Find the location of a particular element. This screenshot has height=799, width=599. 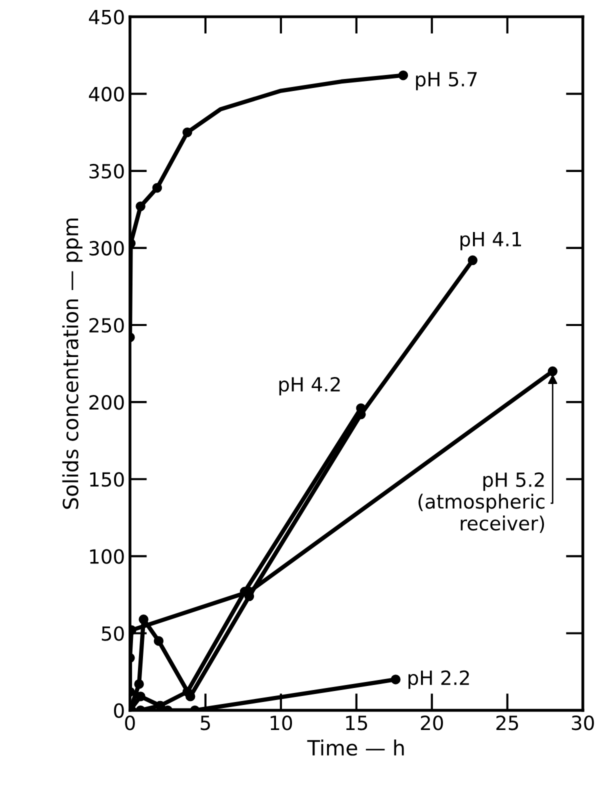

y-tick-label: 0 is located at coordinates (119, 710).